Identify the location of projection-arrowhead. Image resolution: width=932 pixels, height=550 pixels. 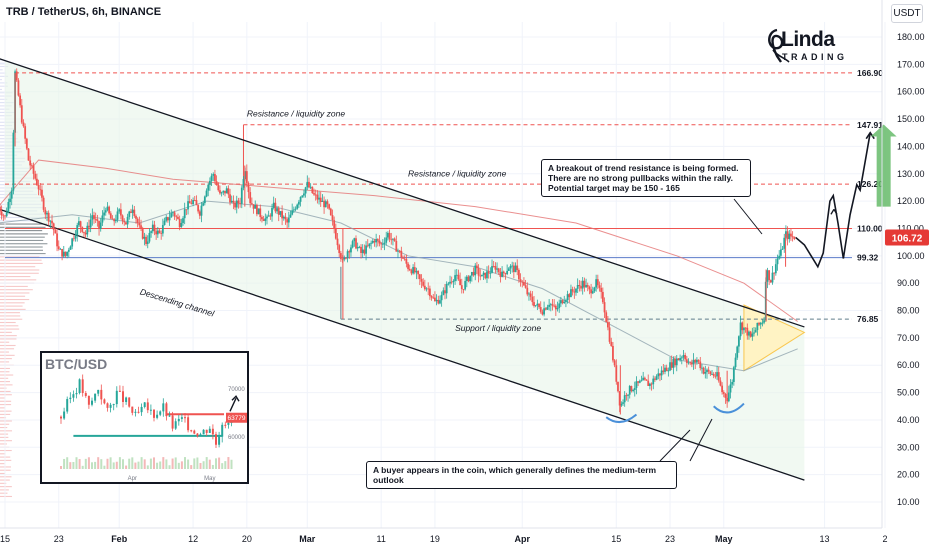
(870, 135).